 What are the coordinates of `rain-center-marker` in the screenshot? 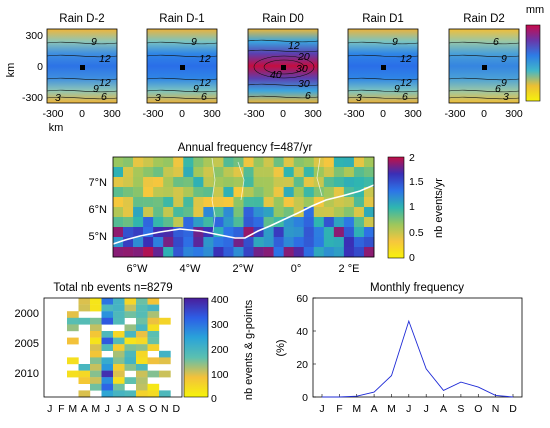 It's located at (484, 67).